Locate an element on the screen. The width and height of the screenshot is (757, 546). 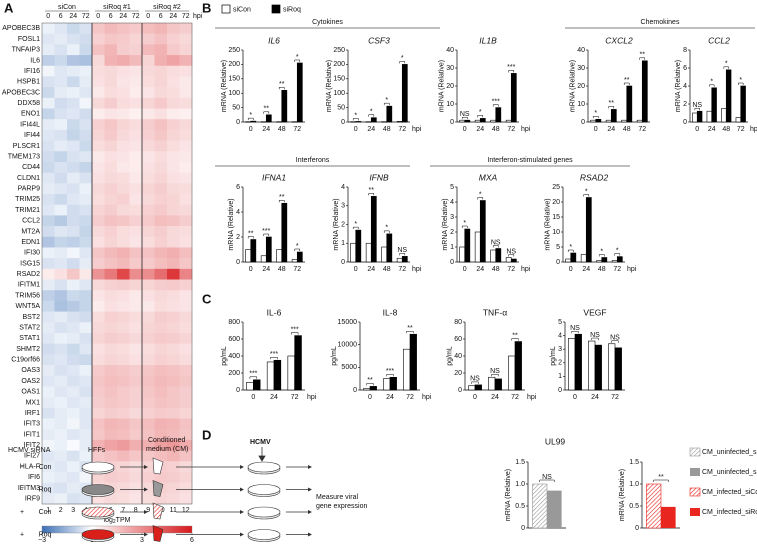
arrowhead is located at coordinates (146, 534).